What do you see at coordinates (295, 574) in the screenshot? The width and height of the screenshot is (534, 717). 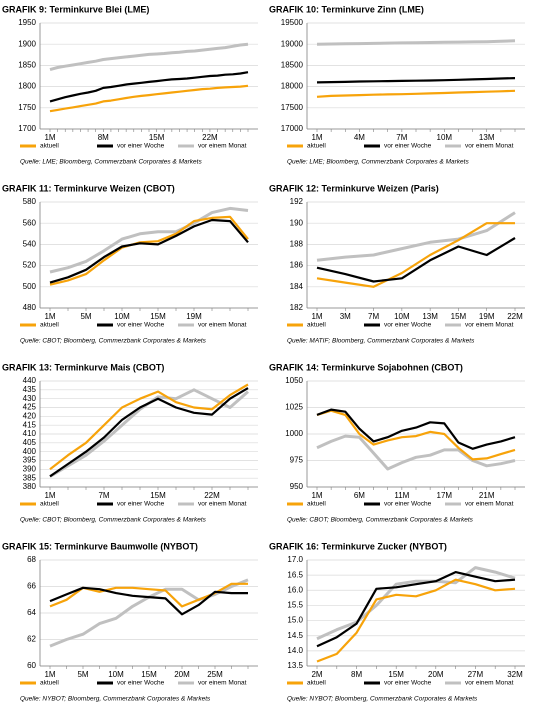 I see `y-tick-label: 16.5` at bounding box center [295, 574].